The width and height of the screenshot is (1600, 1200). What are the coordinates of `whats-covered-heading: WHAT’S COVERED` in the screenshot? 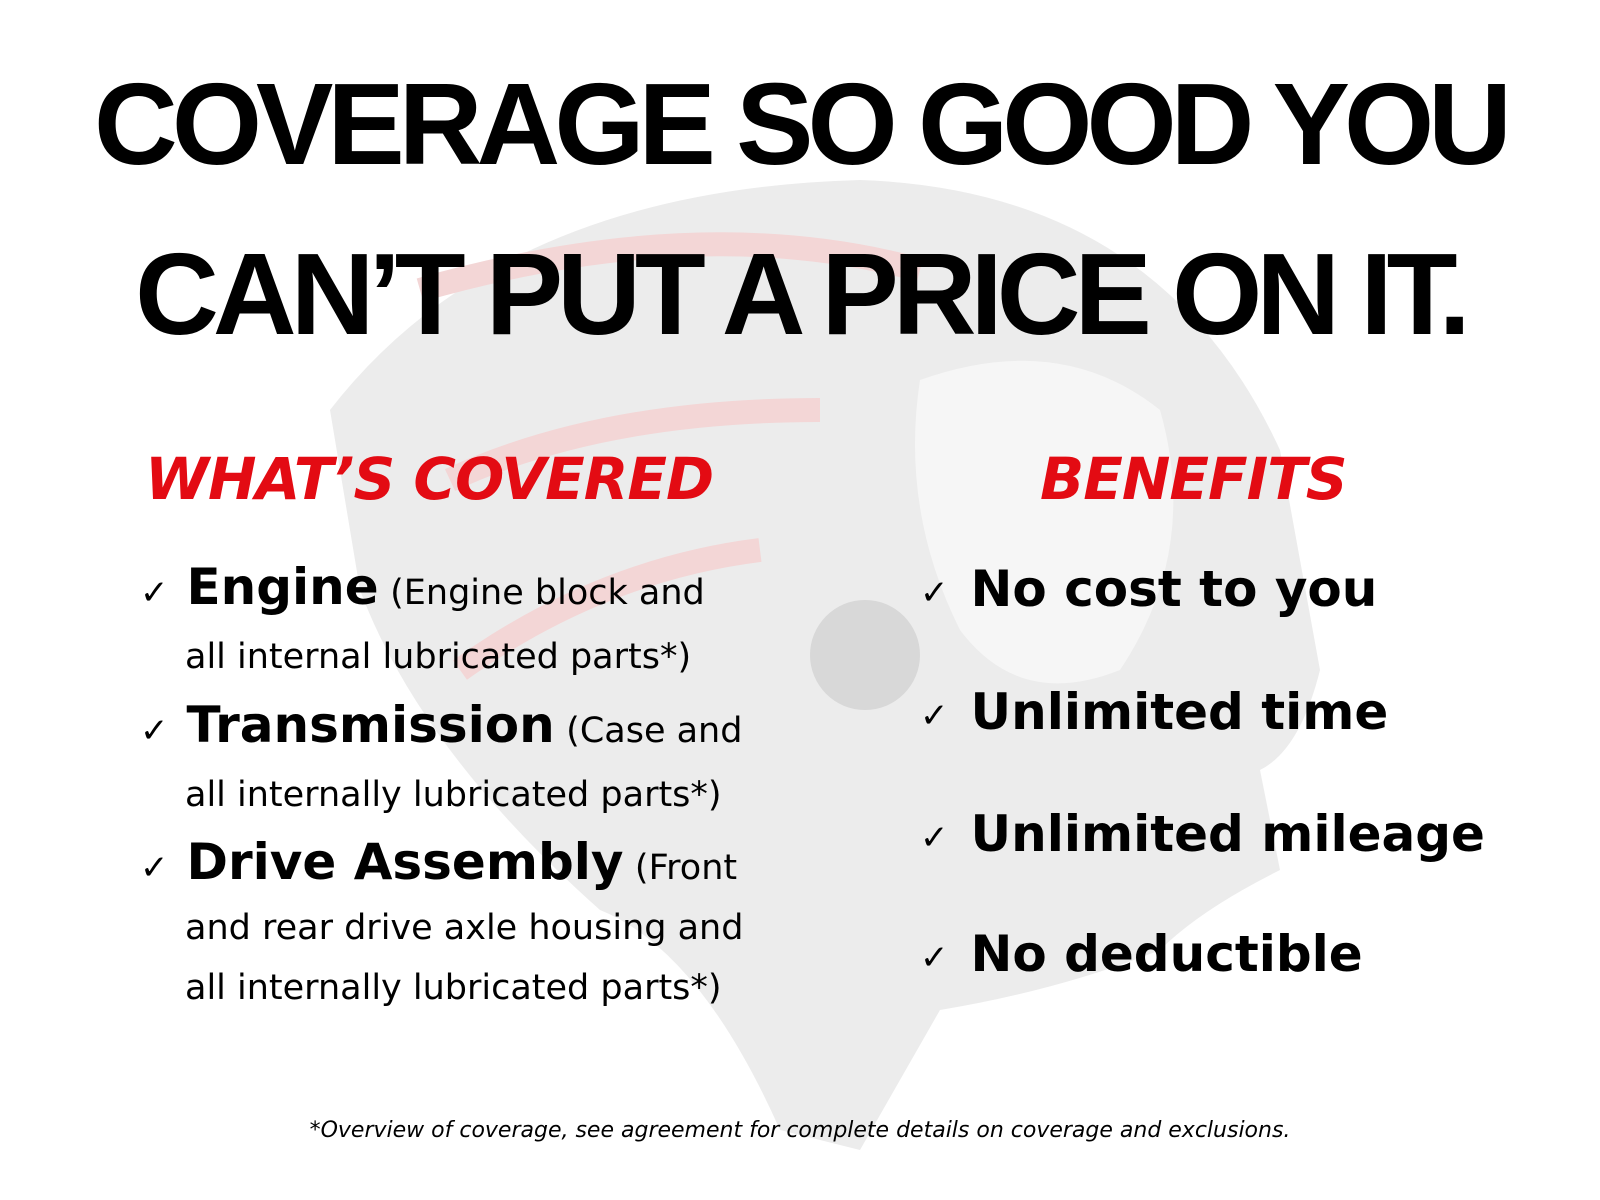 It's located at (429, 479).